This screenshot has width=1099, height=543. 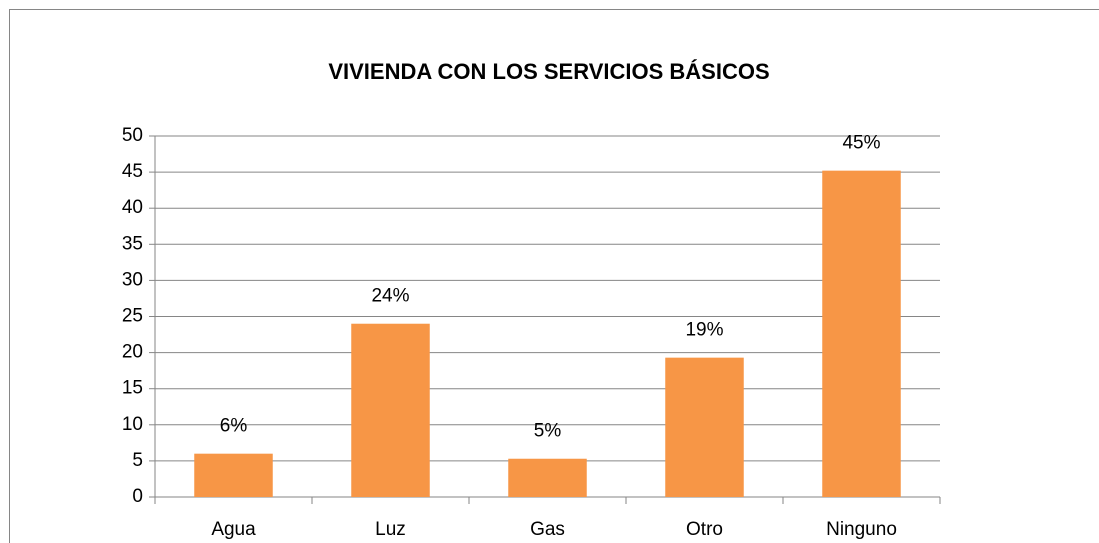 I want to click on y-tick-label: 30, so click(x=132, y=279).